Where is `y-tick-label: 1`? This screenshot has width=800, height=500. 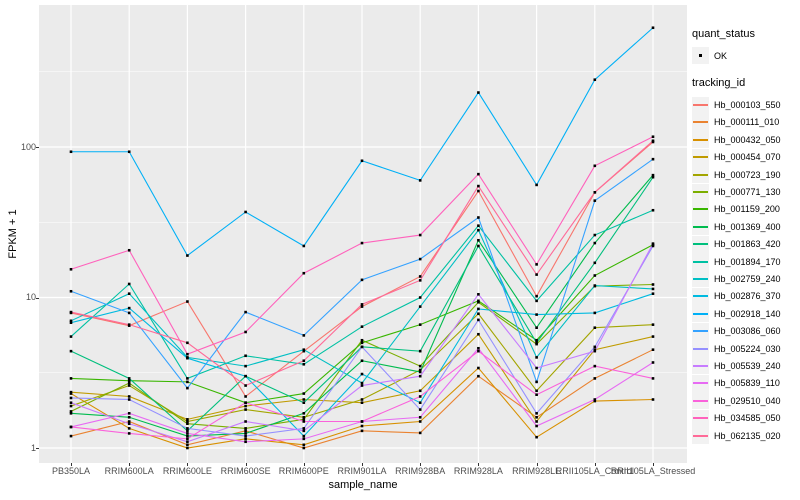
y-tick-label: 1 is located at coordinates (33, 447).